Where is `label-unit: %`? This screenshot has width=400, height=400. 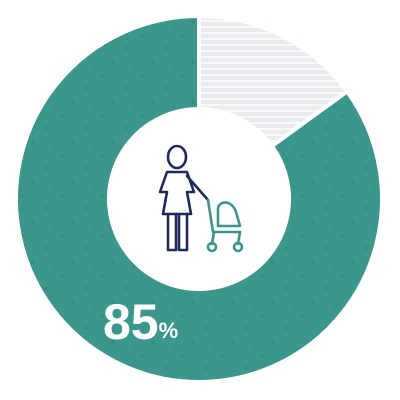 label-unit: % is located at coordinates (169, 330).